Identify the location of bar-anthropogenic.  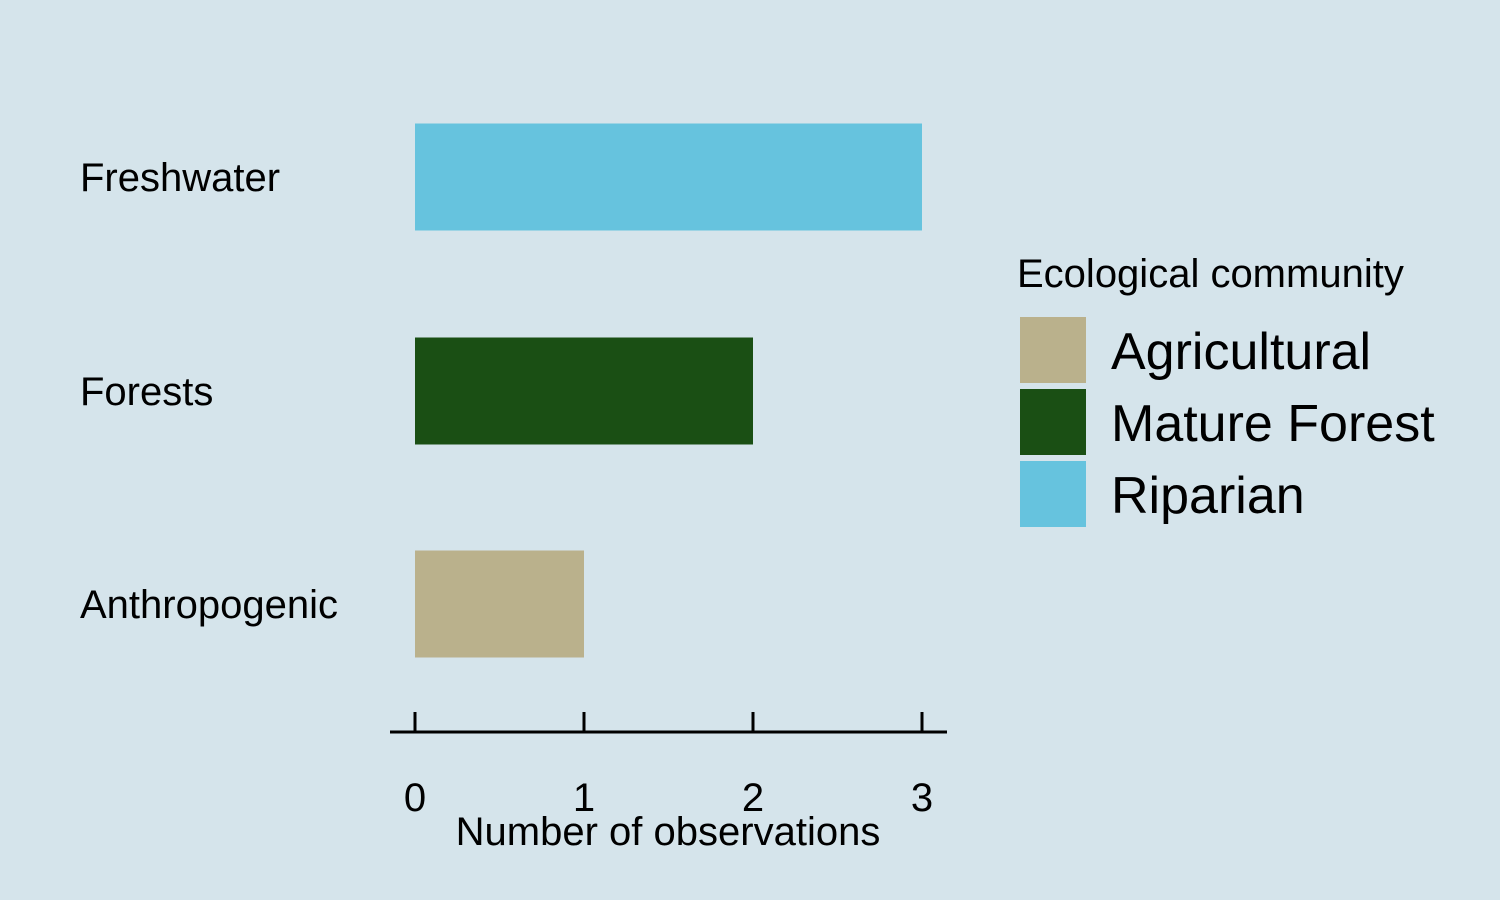
(499, 604).